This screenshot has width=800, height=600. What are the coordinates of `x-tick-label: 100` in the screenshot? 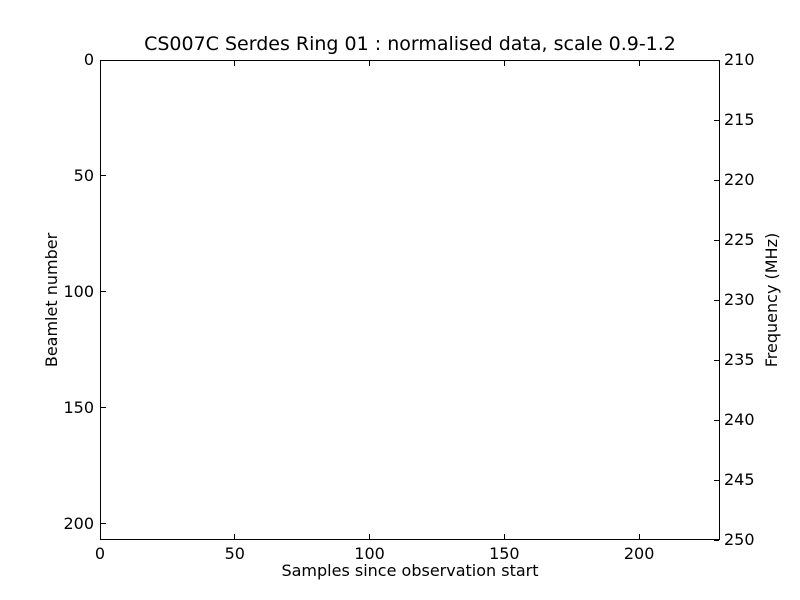 It's located at (369, 553).